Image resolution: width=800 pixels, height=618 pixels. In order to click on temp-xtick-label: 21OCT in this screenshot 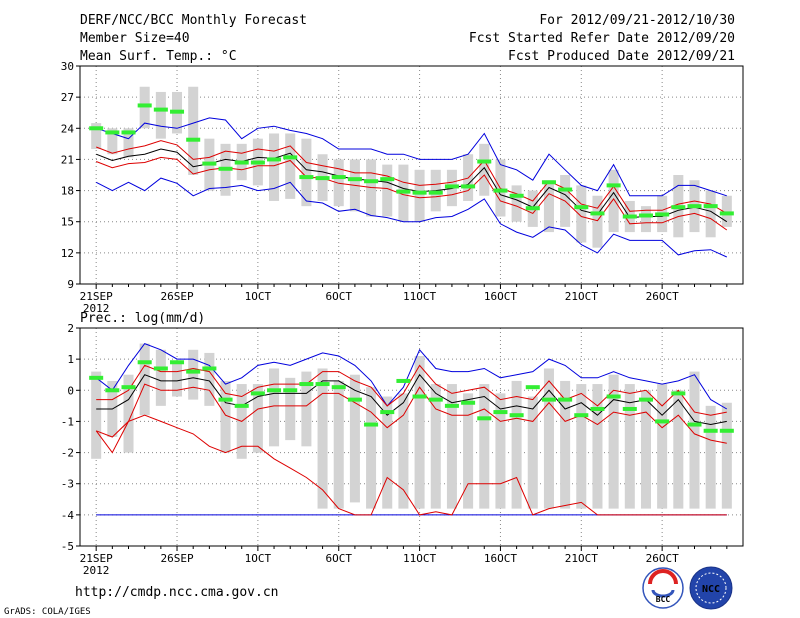, I will do `click(581, 296)`.